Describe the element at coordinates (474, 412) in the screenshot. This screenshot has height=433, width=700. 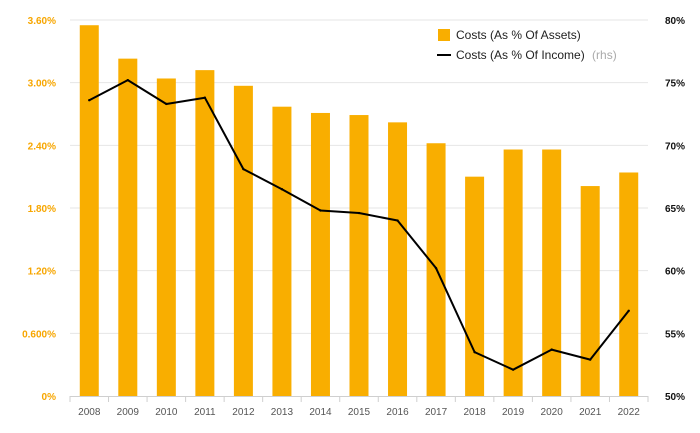
I see `x-tick-label: 2018` at that location.